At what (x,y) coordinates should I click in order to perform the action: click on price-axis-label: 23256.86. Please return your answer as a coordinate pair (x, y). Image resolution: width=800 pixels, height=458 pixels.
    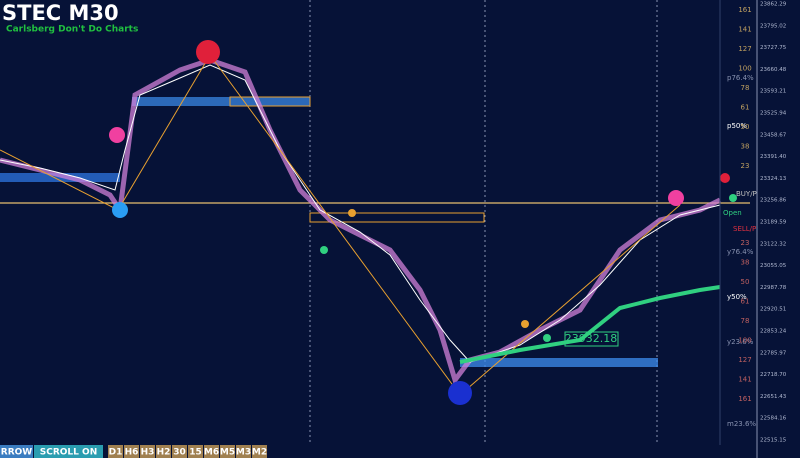
    Looking at the image, I should click on (773, 201).